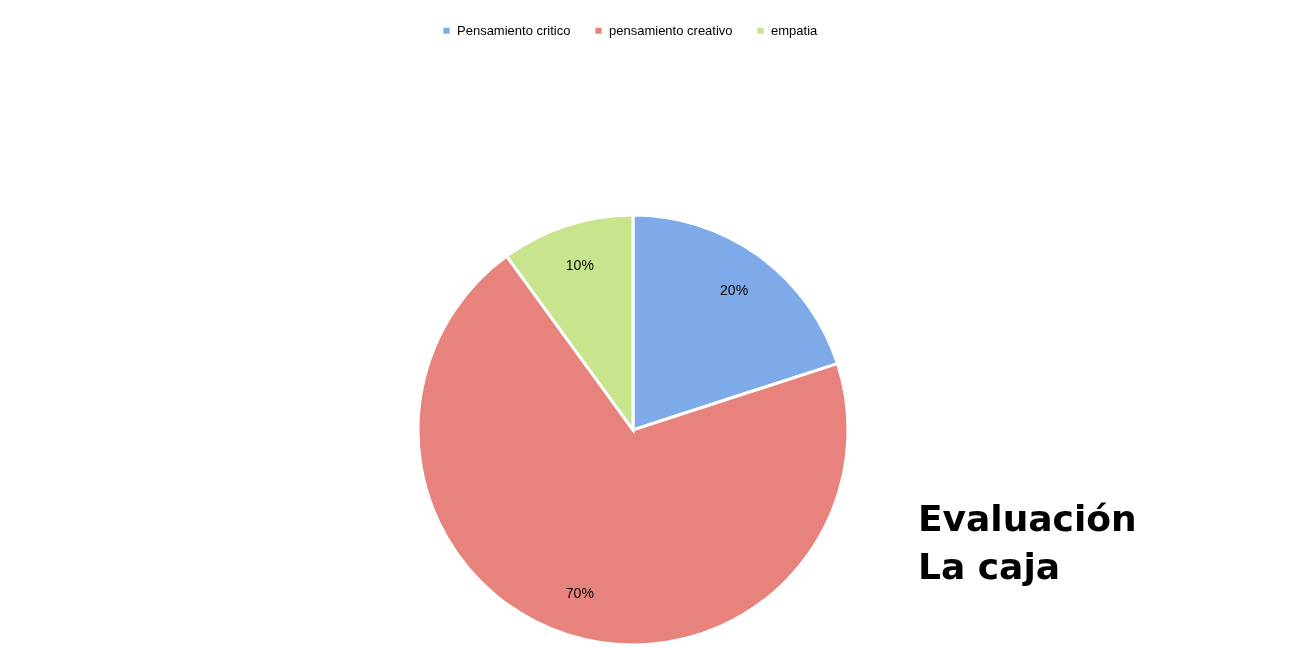  Describe the element at coordinates (514, 30) in the screenshot. I see `legend-label: Pensamiento critico` at that location.